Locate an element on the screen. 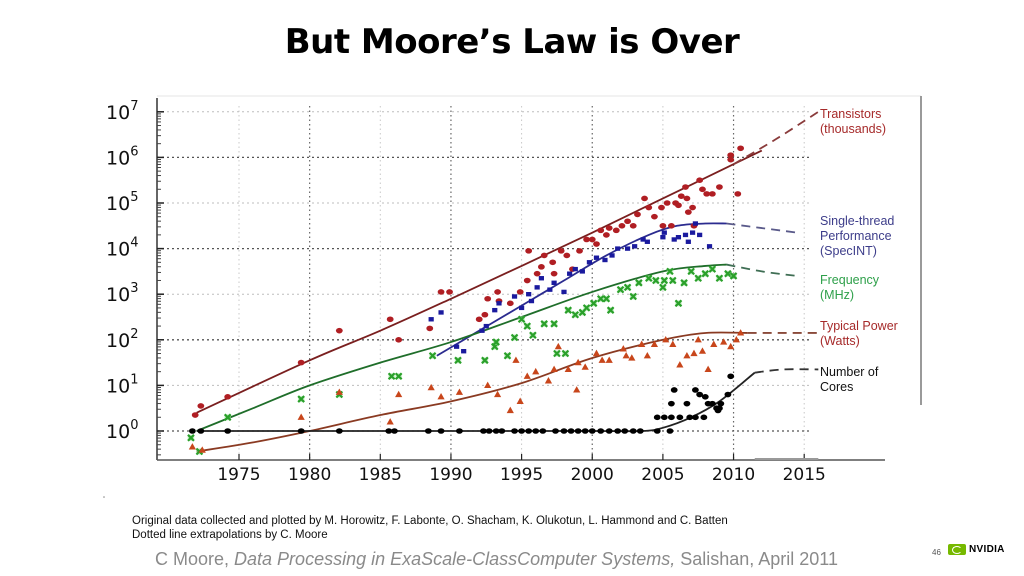  slide-title: But Moore’s Law is Over is located at coordinates (512, 42).